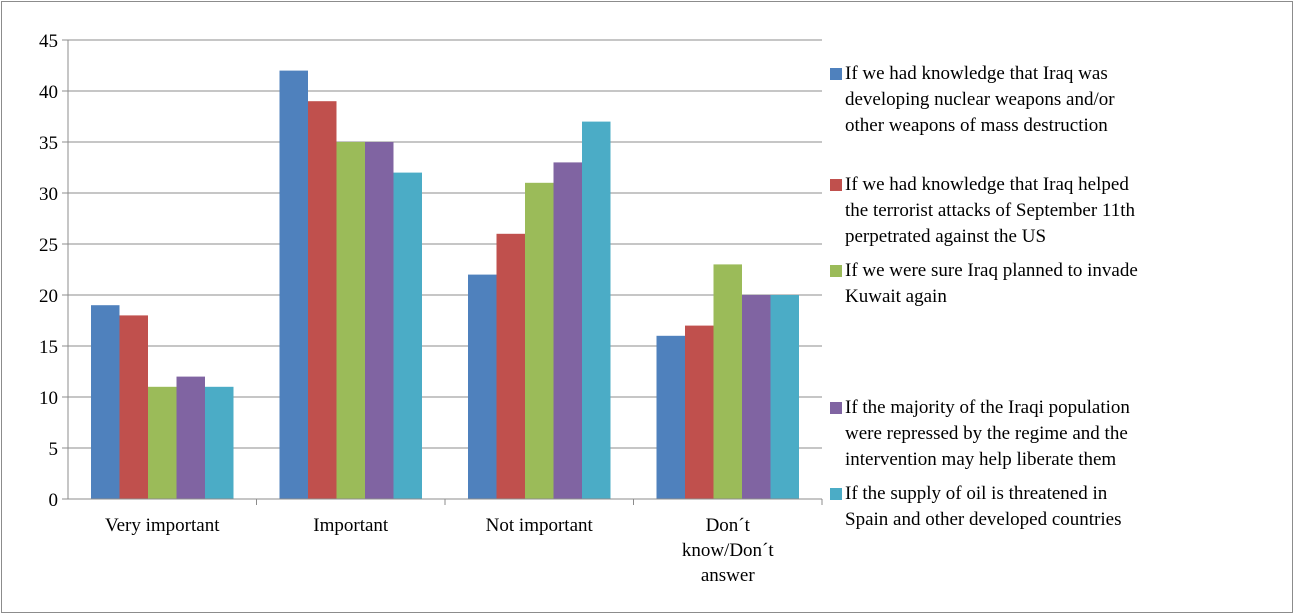 The image size is (1296, 616). What do you see at coordinates (48, 347) in the screenshot?
I see `y-tick-label: 15` at bounding box center [48, 347].